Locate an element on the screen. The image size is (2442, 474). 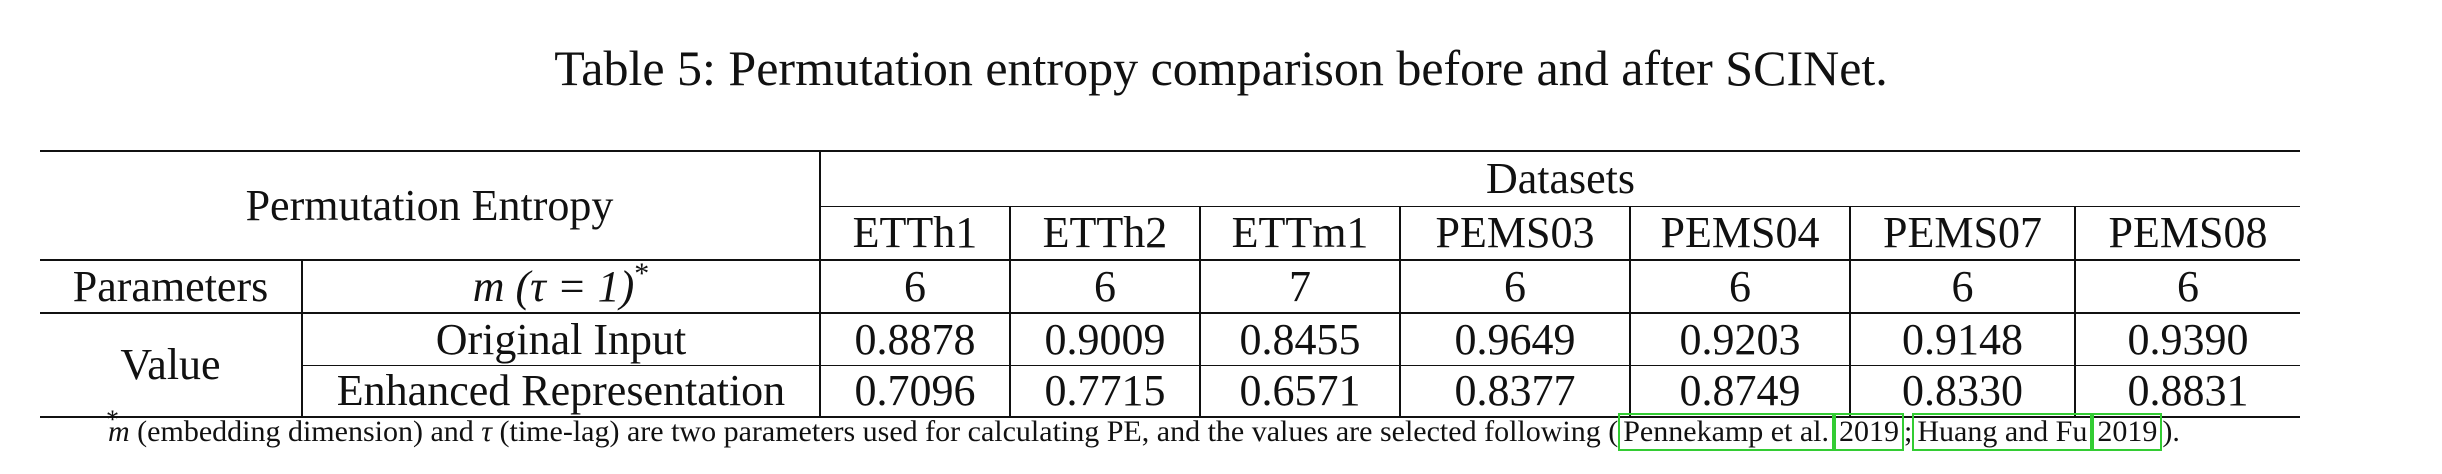
table-cell: 0.9009 is located at coordinates (1105, 339).